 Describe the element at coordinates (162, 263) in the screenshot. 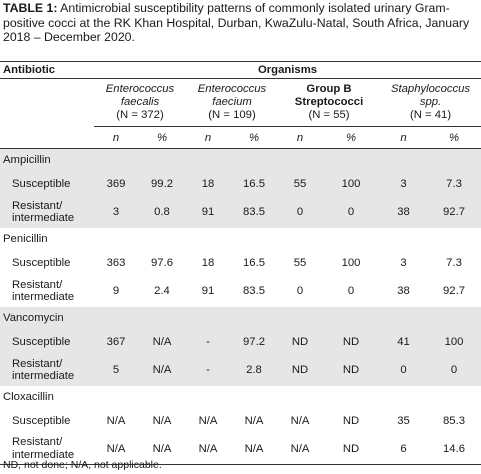

I see `table-cell: 97.6` at that location.